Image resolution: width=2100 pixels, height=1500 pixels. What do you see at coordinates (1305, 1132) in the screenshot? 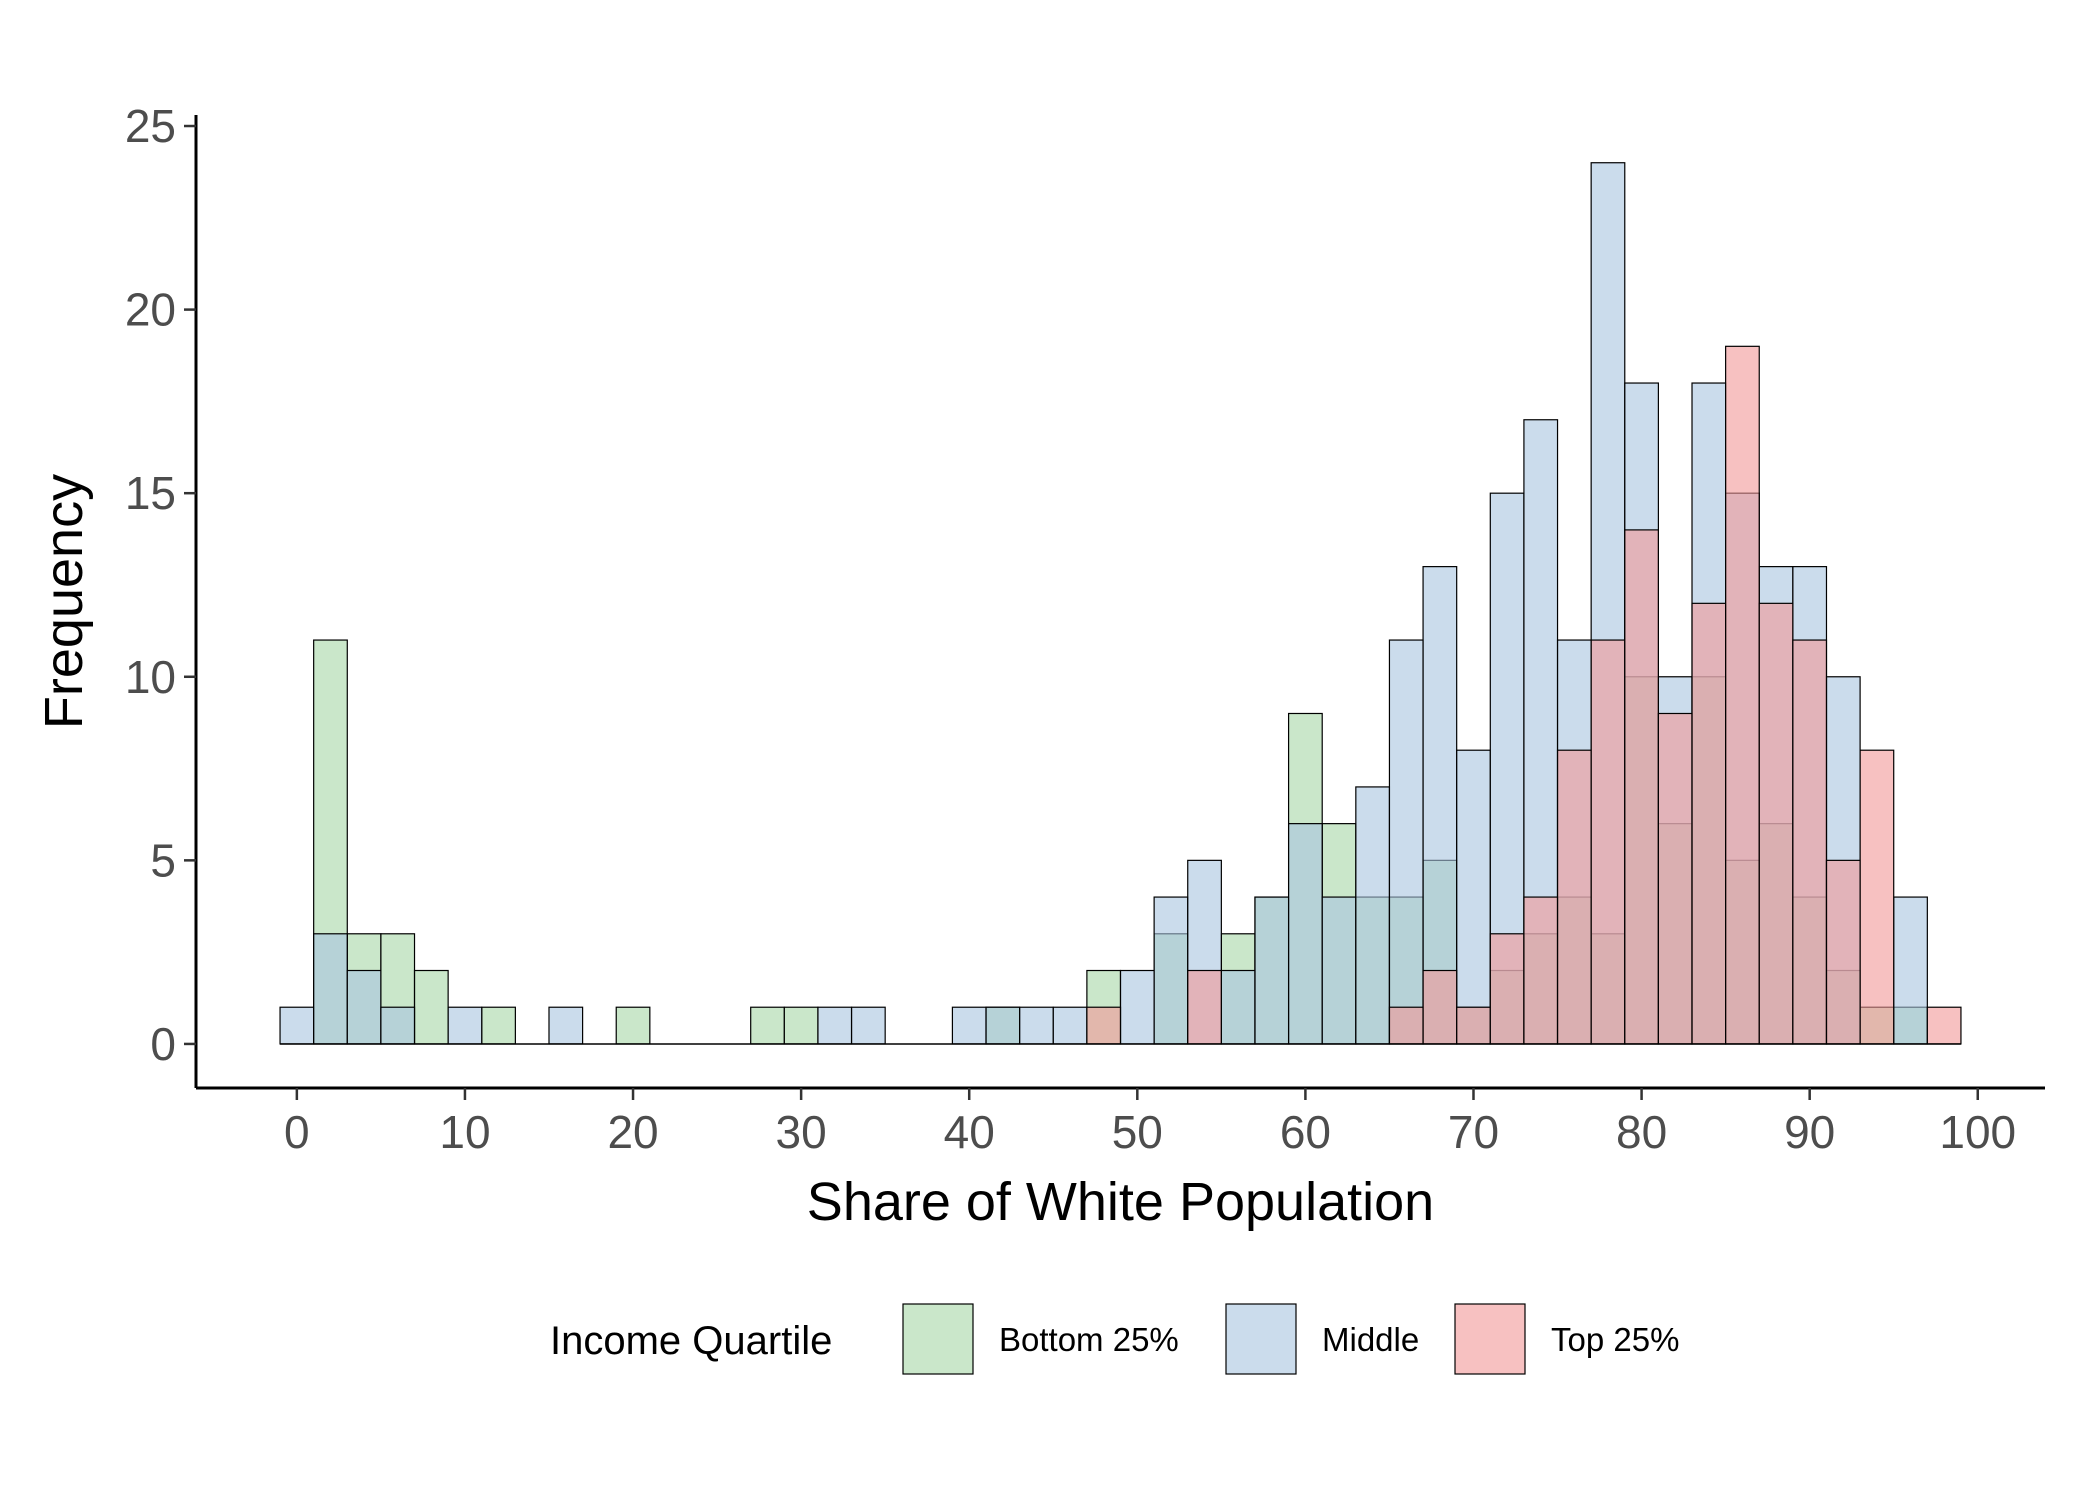
I see `x-tick-label-60: 60` at bounding box center [1305, 1132].